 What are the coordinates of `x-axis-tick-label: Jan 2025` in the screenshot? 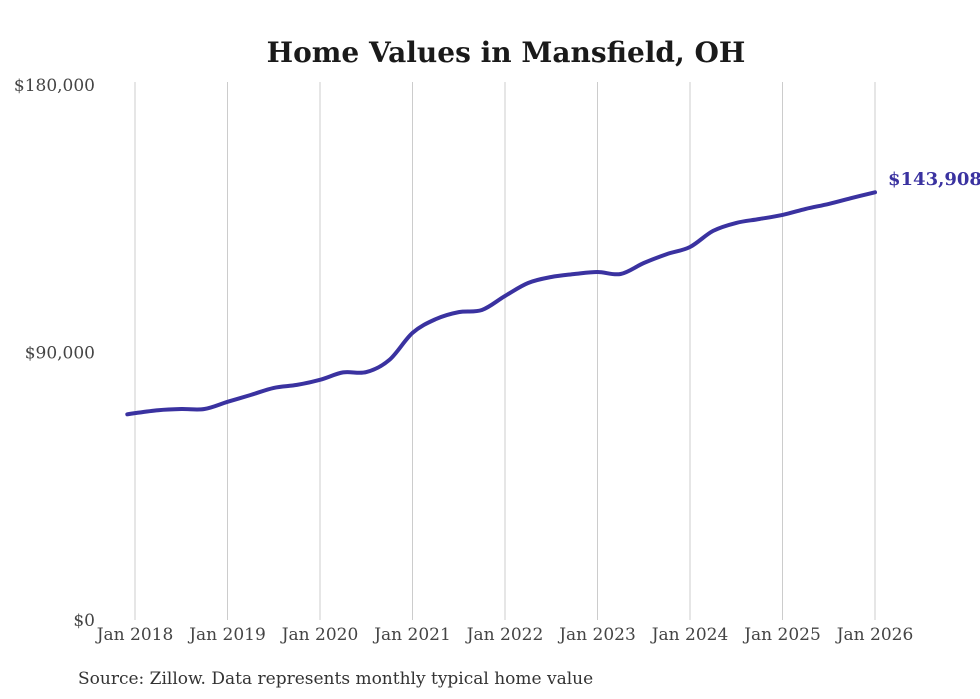 It's located at (781, 635).